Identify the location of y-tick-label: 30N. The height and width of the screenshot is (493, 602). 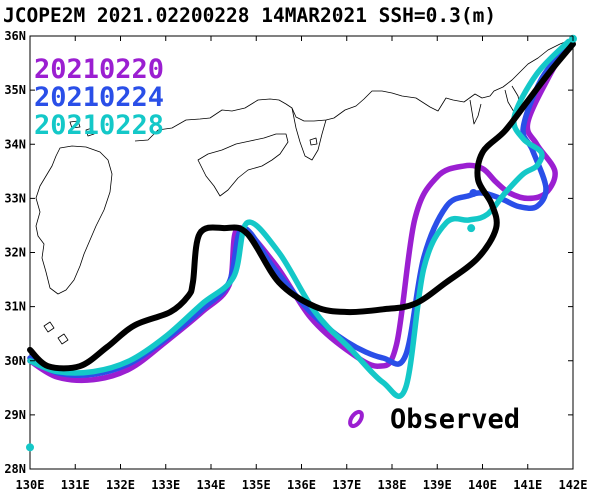
(15, 361).